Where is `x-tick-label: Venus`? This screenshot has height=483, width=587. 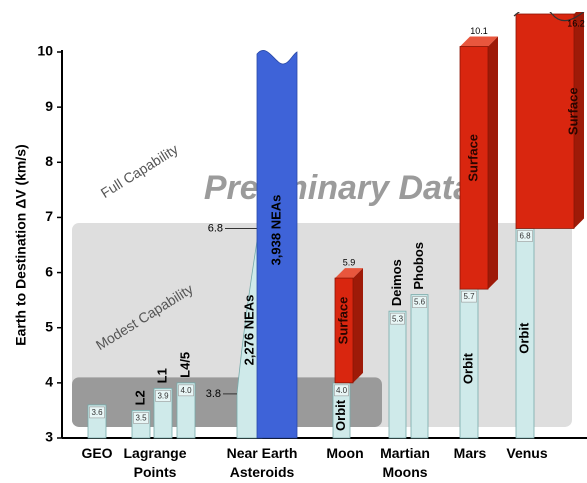
x-tick-label: Venus is located at coordinates (527, 453).